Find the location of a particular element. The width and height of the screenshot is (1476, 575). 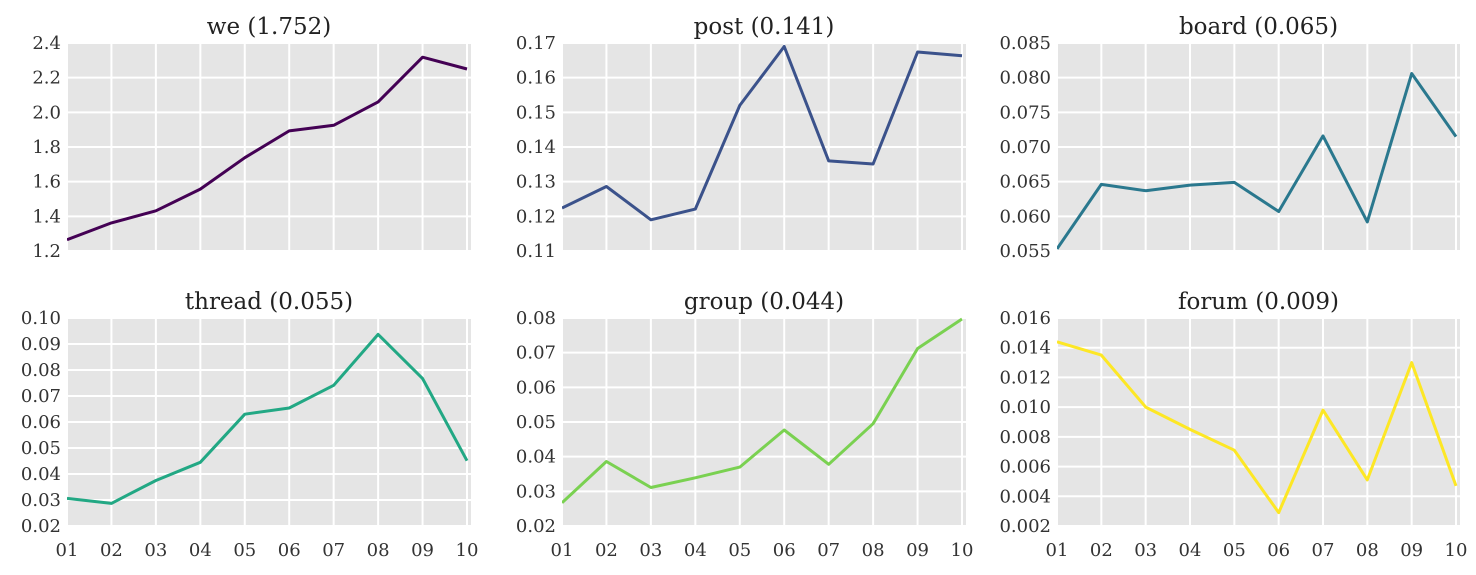

y-tick-label: 0.010 is located at coordinates (1025, 407).